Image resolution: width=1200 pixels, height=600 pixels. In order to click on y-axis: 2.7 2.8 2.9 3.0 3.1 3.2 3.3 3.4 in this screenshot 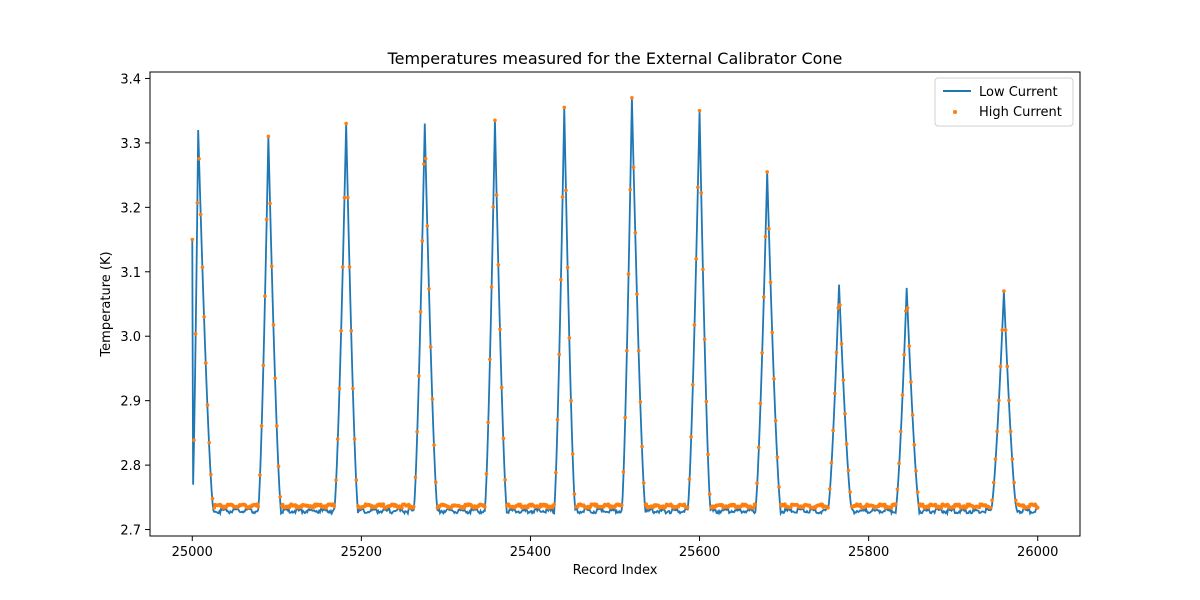, I will do `click(135, 305)`.